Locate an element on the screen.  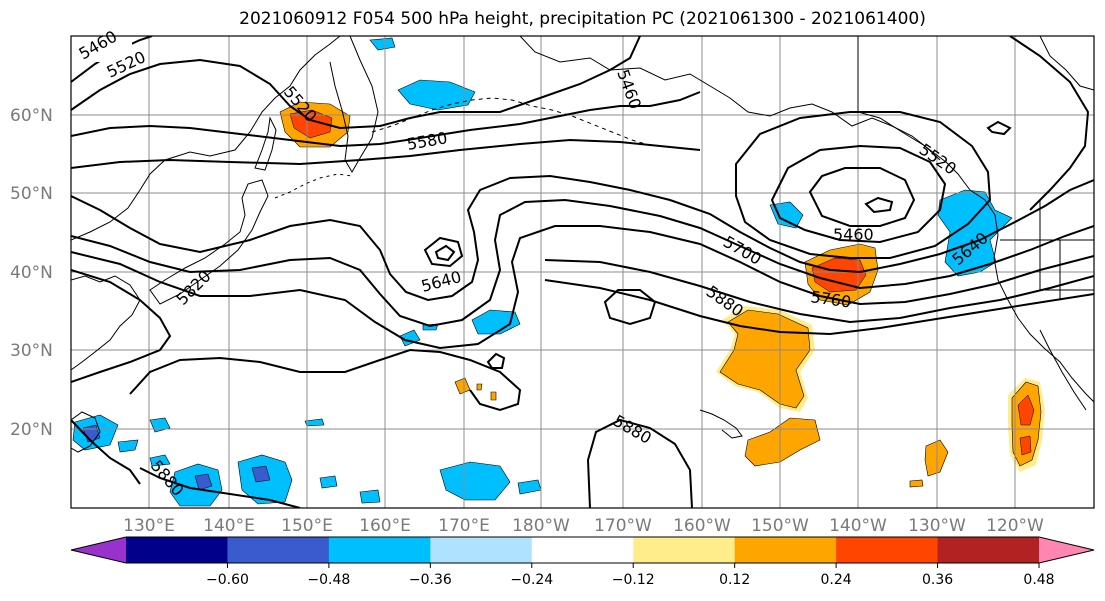
colorbar-tick-label: 0.48 is located at coordinates (1038, 580).